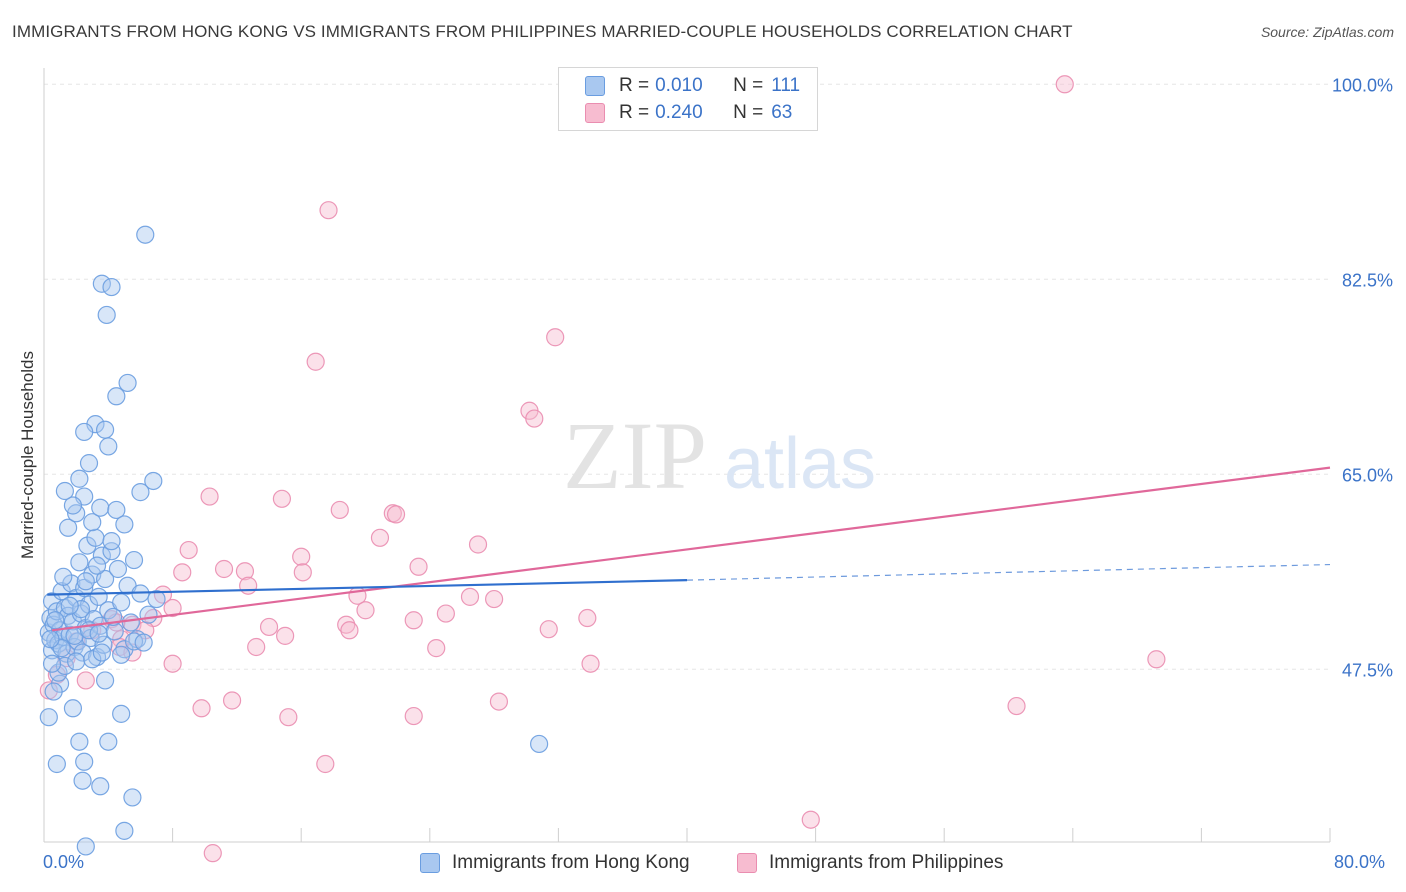  I want to click on trend-line-hong-kong-extension, so click(1008, 572).